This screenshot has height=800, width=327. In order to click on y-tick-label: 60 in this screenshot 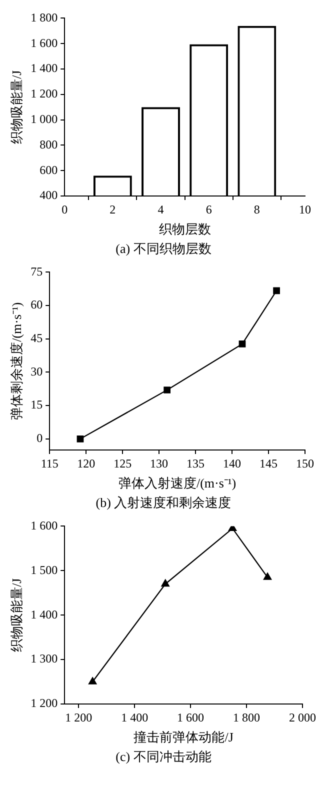, I will do `click(36, 305)`.